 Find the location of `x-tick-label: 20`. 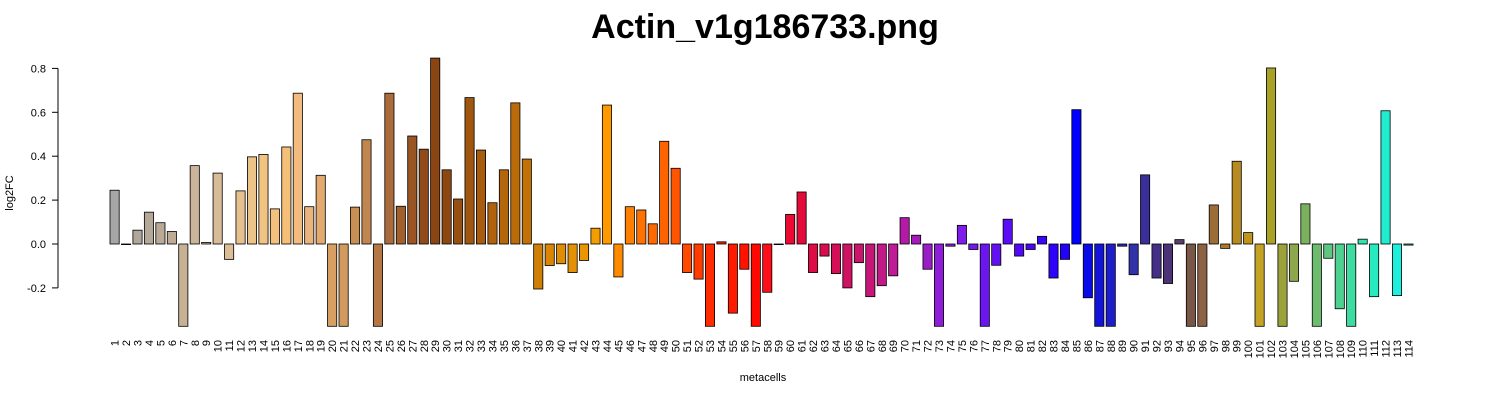

x-tick-label: 20 is located at coordinates (333, 346).